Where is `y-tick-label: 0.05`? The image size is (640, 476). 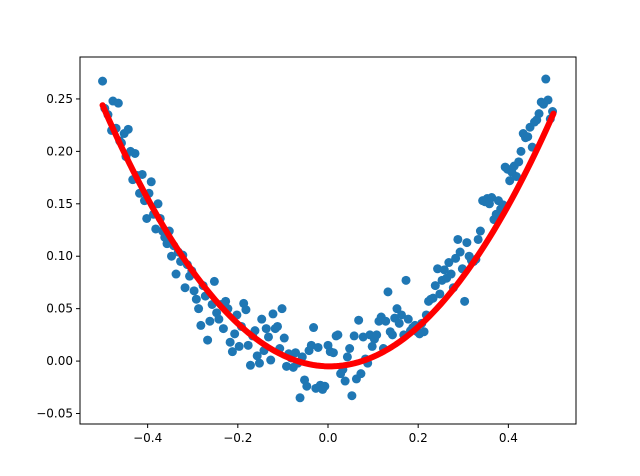
y-tick-label: 0.05 is located at coordinates (59, 309).